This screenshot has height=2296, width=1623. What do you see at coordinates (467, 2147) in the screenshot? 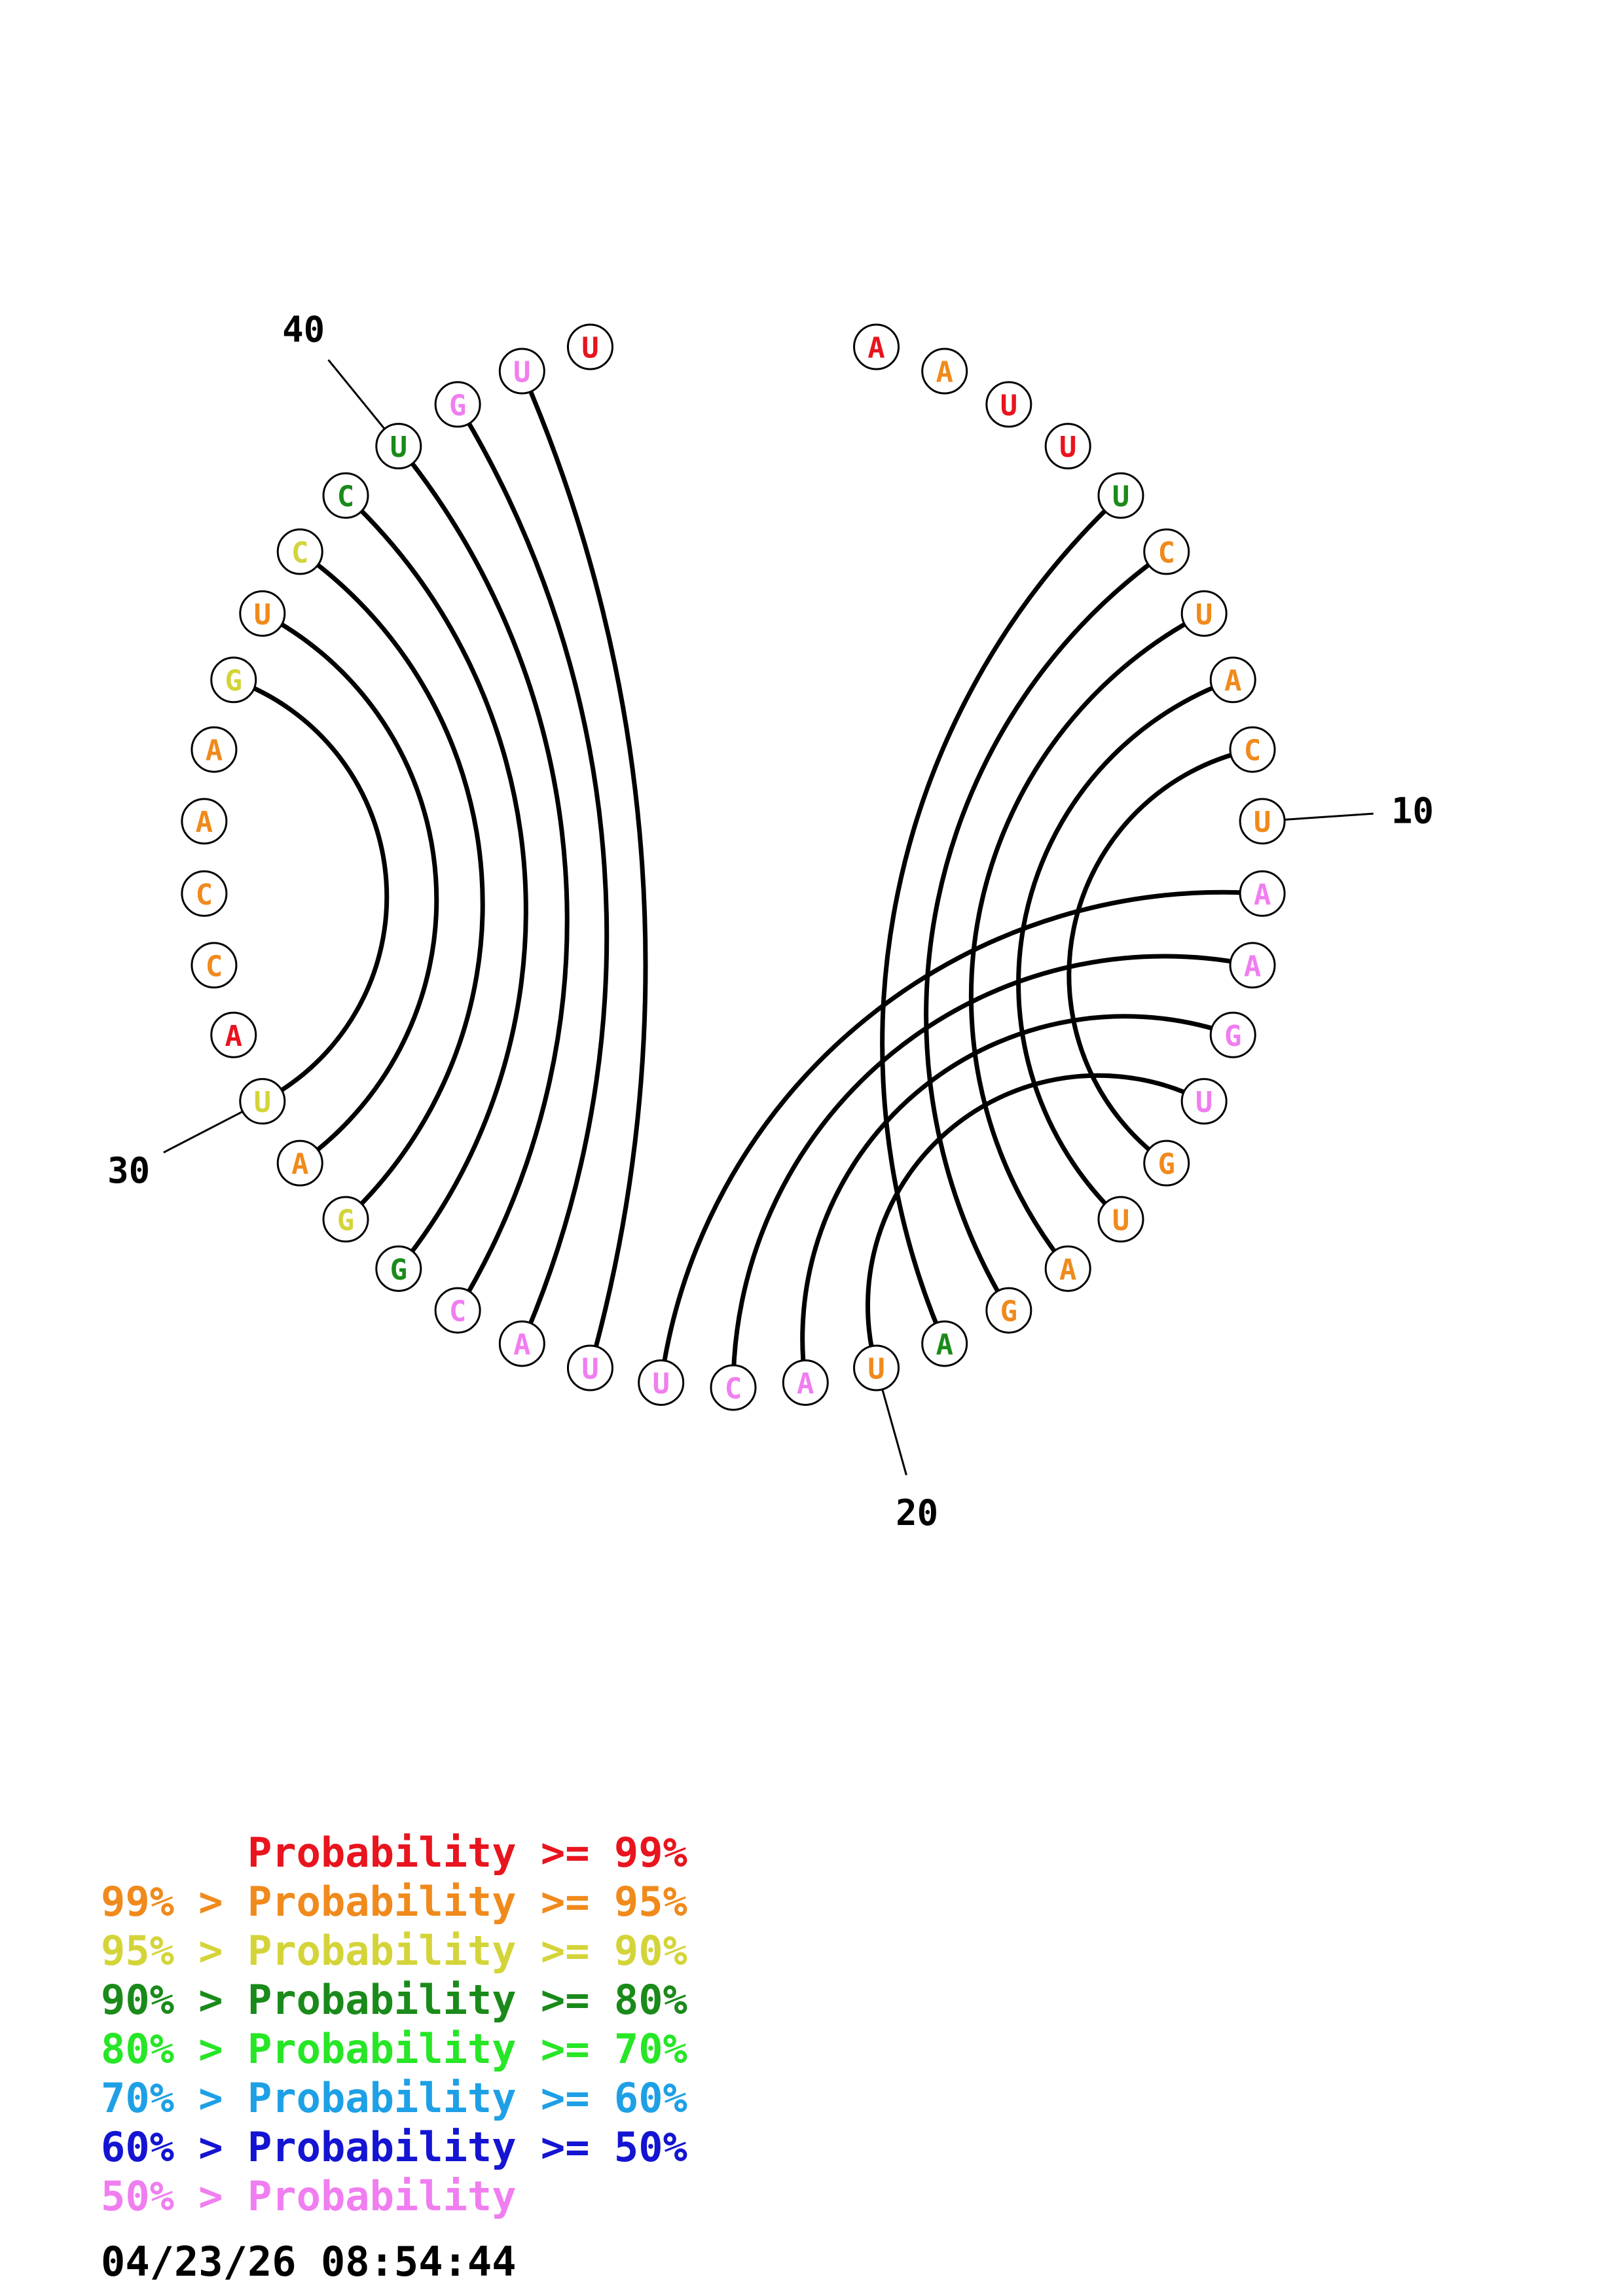
I see `legend-label: Probability >= 50%` at bounding box center [467, 2147].